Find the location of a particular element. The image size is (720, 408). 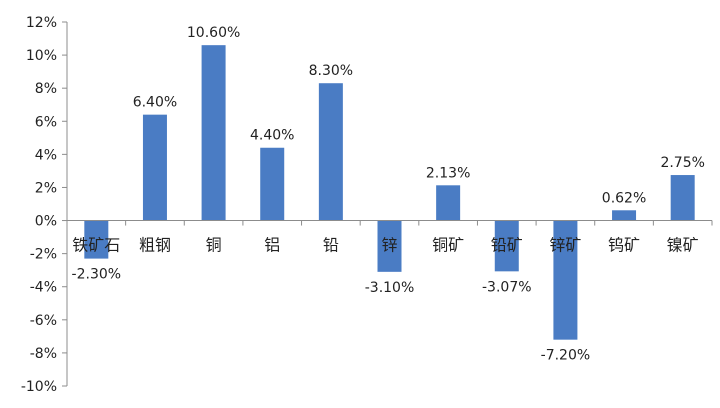

category-label: 铜矿 is located at coordinates (448, 245).